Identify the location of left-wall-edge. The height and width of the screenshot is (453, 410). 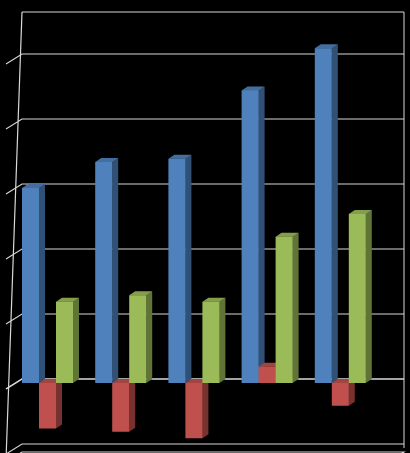
(14, 232).